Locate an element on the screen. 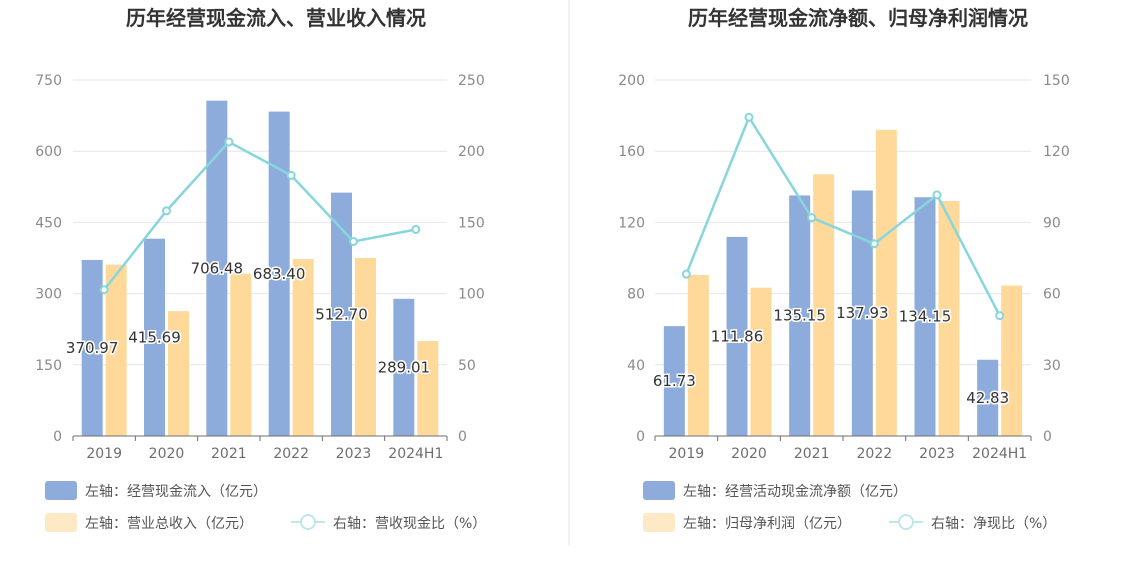  chart1-x-tick-label: 2021 is located at coordinates (229, 454).